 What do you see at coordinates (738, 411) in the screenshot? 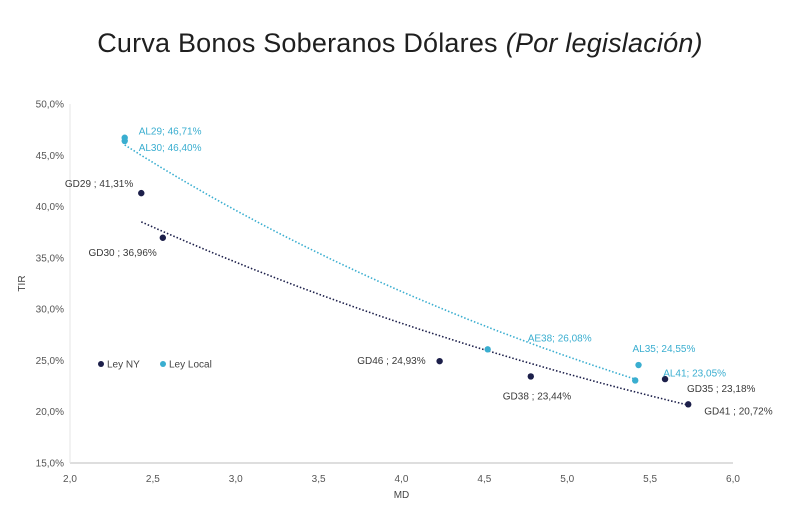
I see `data-label: GD41 ; 20,72%` at bounding box center [738, 411].